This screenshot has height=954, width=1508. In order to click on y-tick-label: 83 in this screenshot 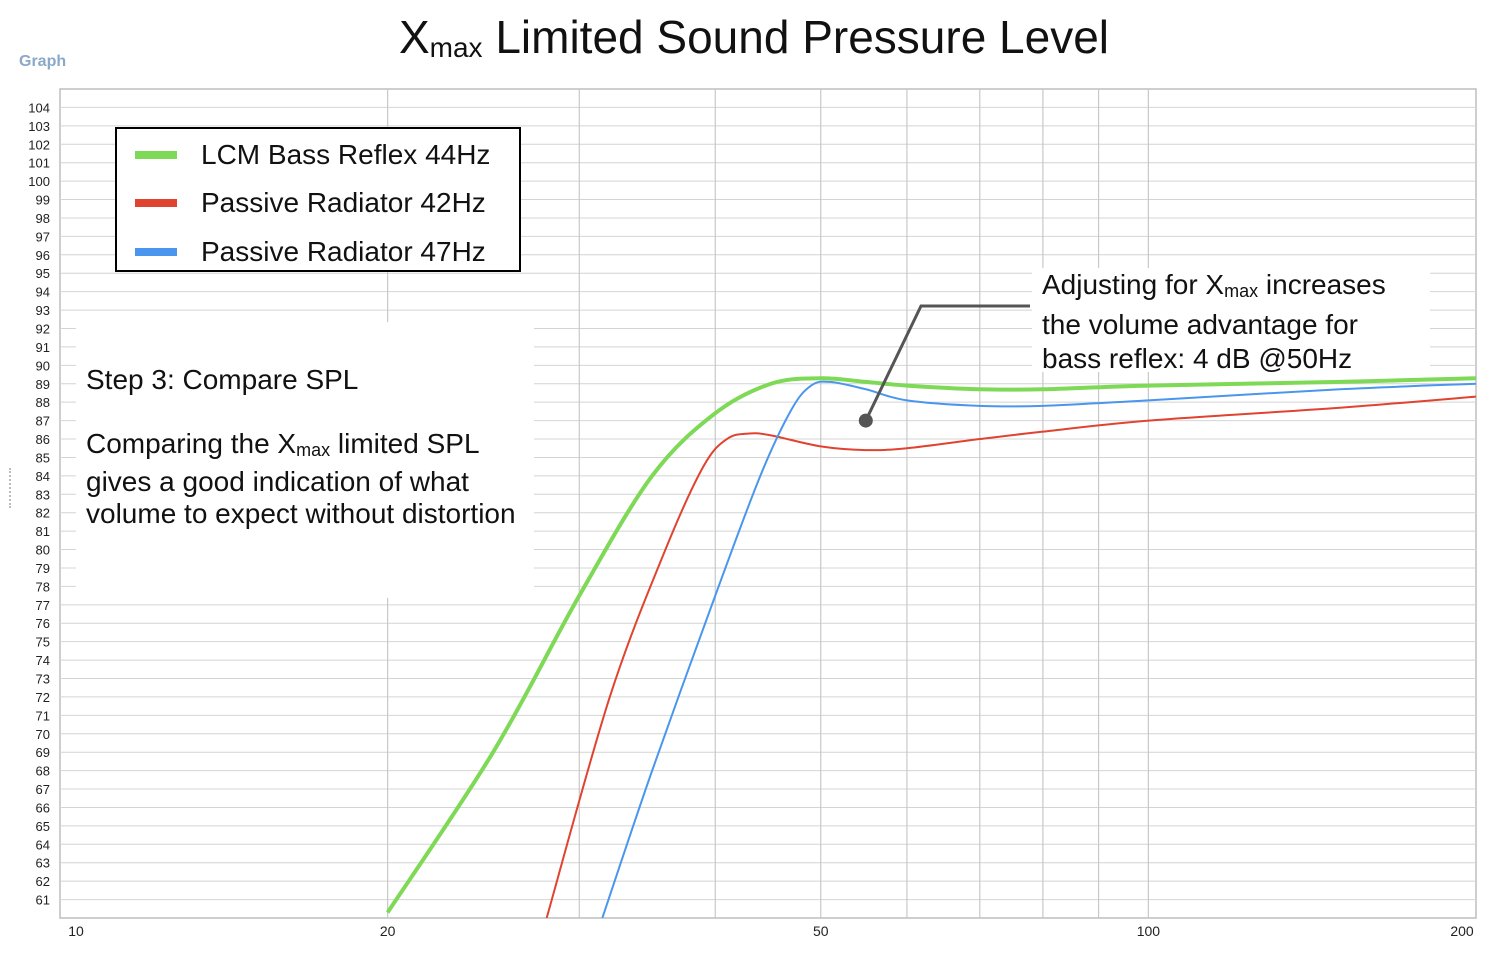, I will do `click(43, 494)`.